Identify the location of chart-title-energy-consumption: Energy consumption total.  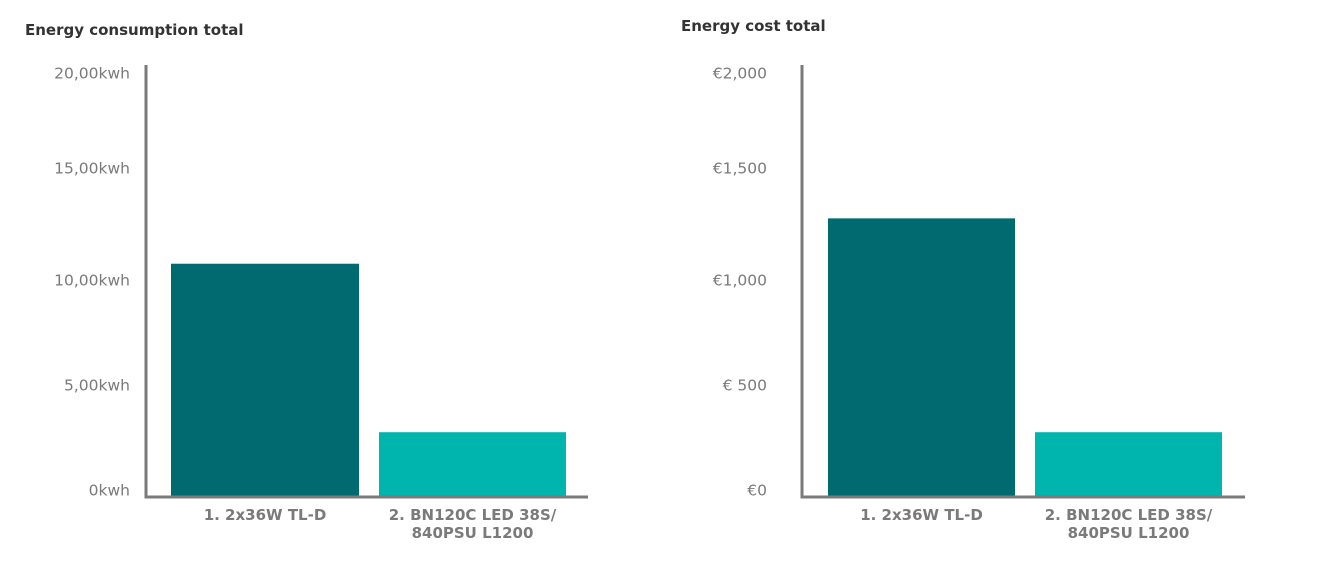
(134, 30).